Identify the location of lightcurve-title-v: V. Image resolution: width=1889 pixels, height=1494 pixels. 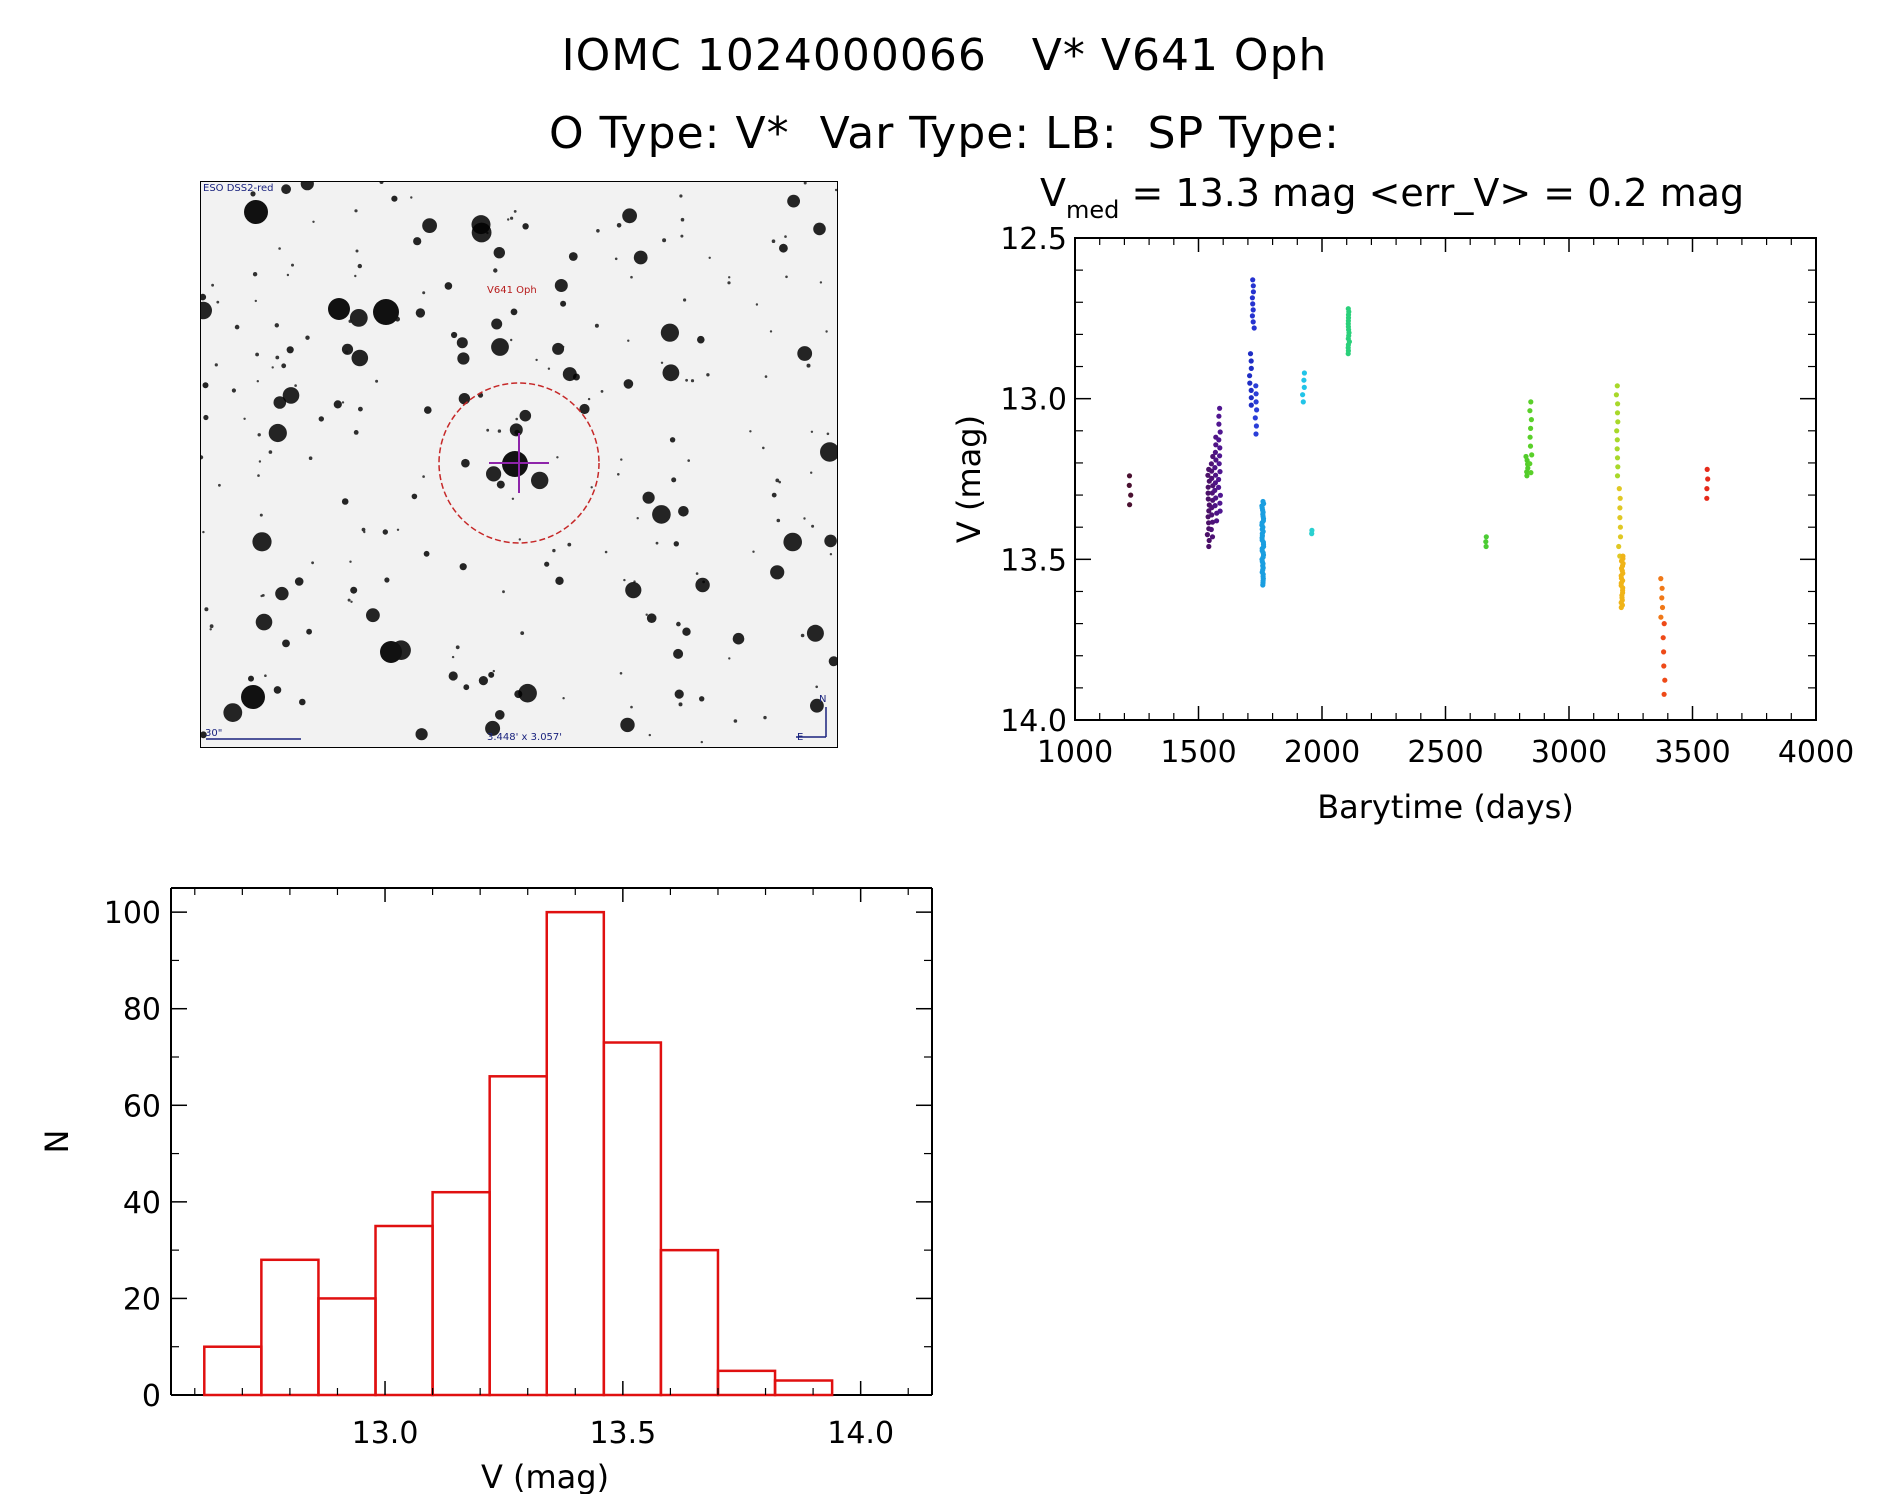
(1053, 193).